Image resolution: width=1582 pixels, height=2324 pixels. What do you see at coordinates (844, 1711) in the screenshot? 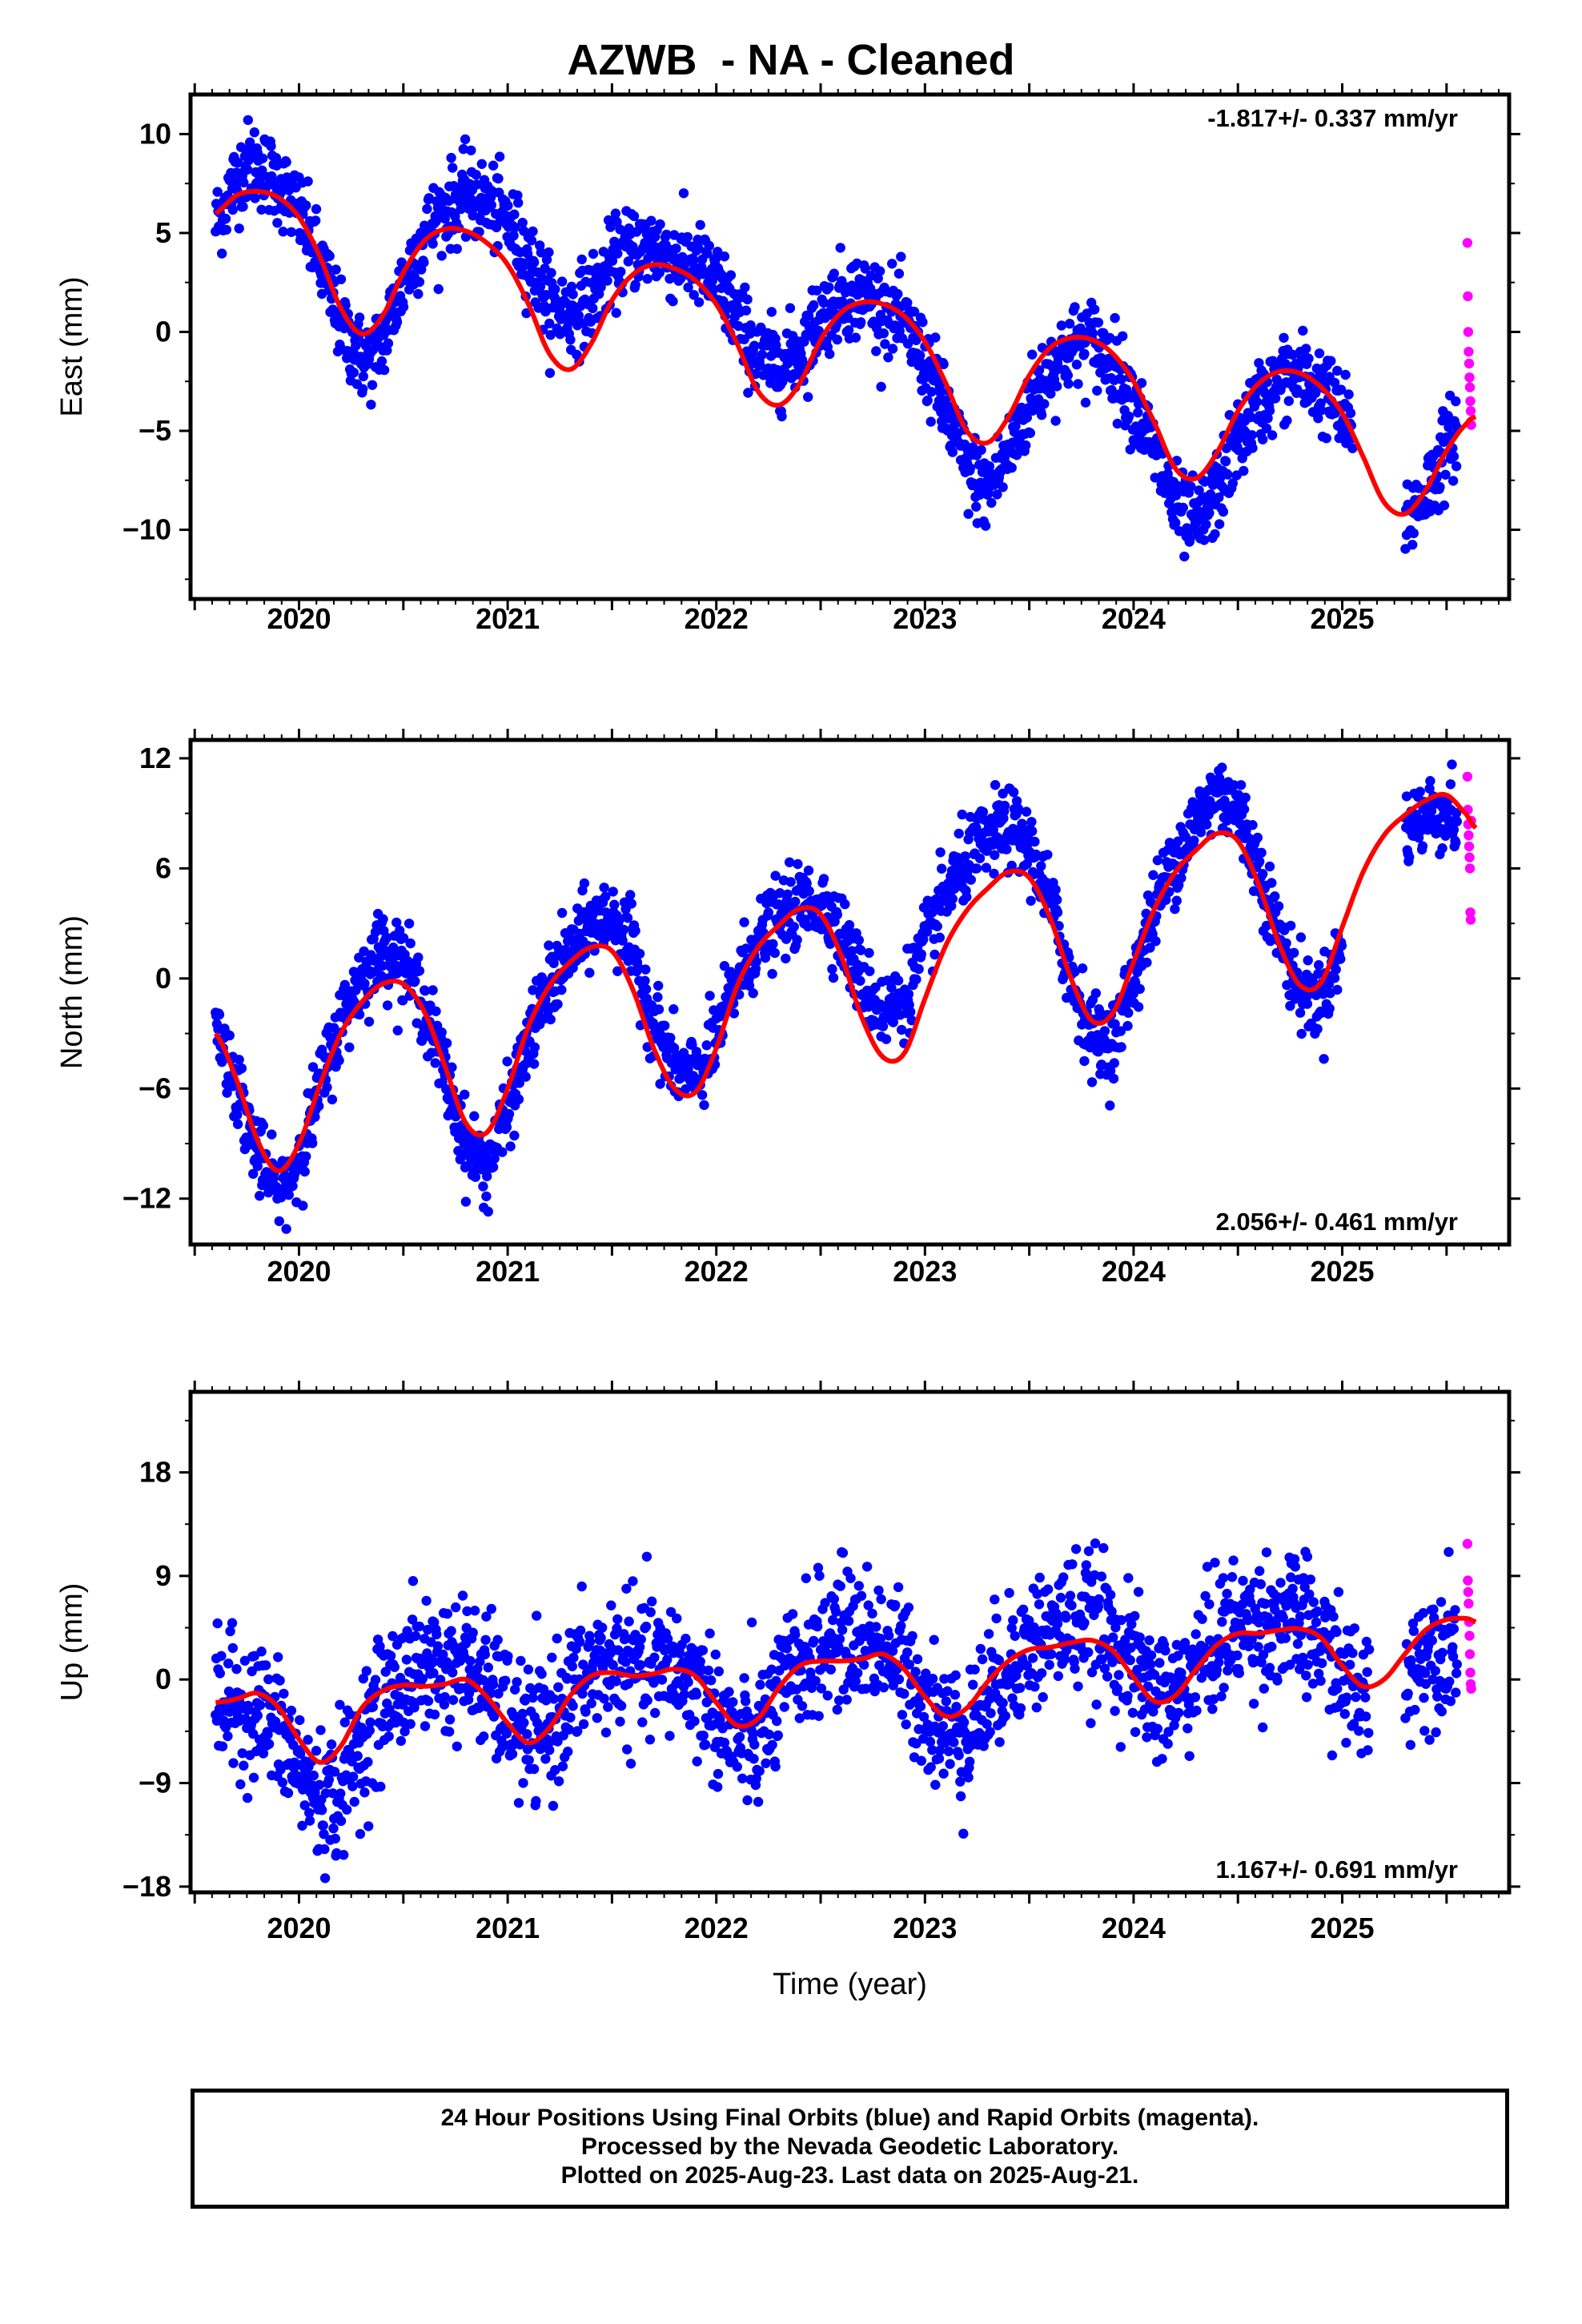
I see `plot-area` at bounding box center [844, 1711].